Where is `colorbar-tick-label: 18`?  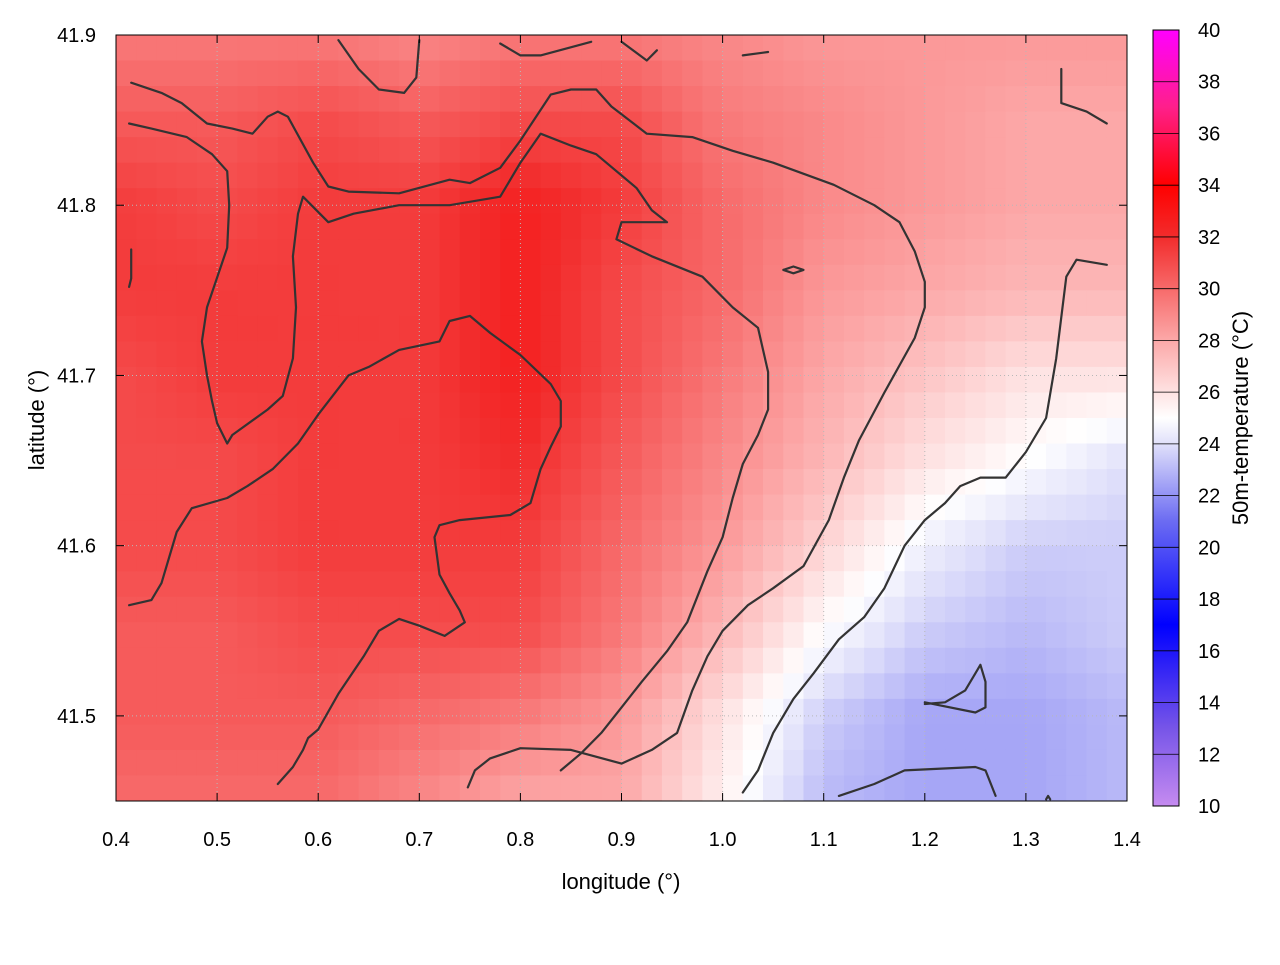
colorbar-tick-label: 18 is located at coordinates (1209, 600).